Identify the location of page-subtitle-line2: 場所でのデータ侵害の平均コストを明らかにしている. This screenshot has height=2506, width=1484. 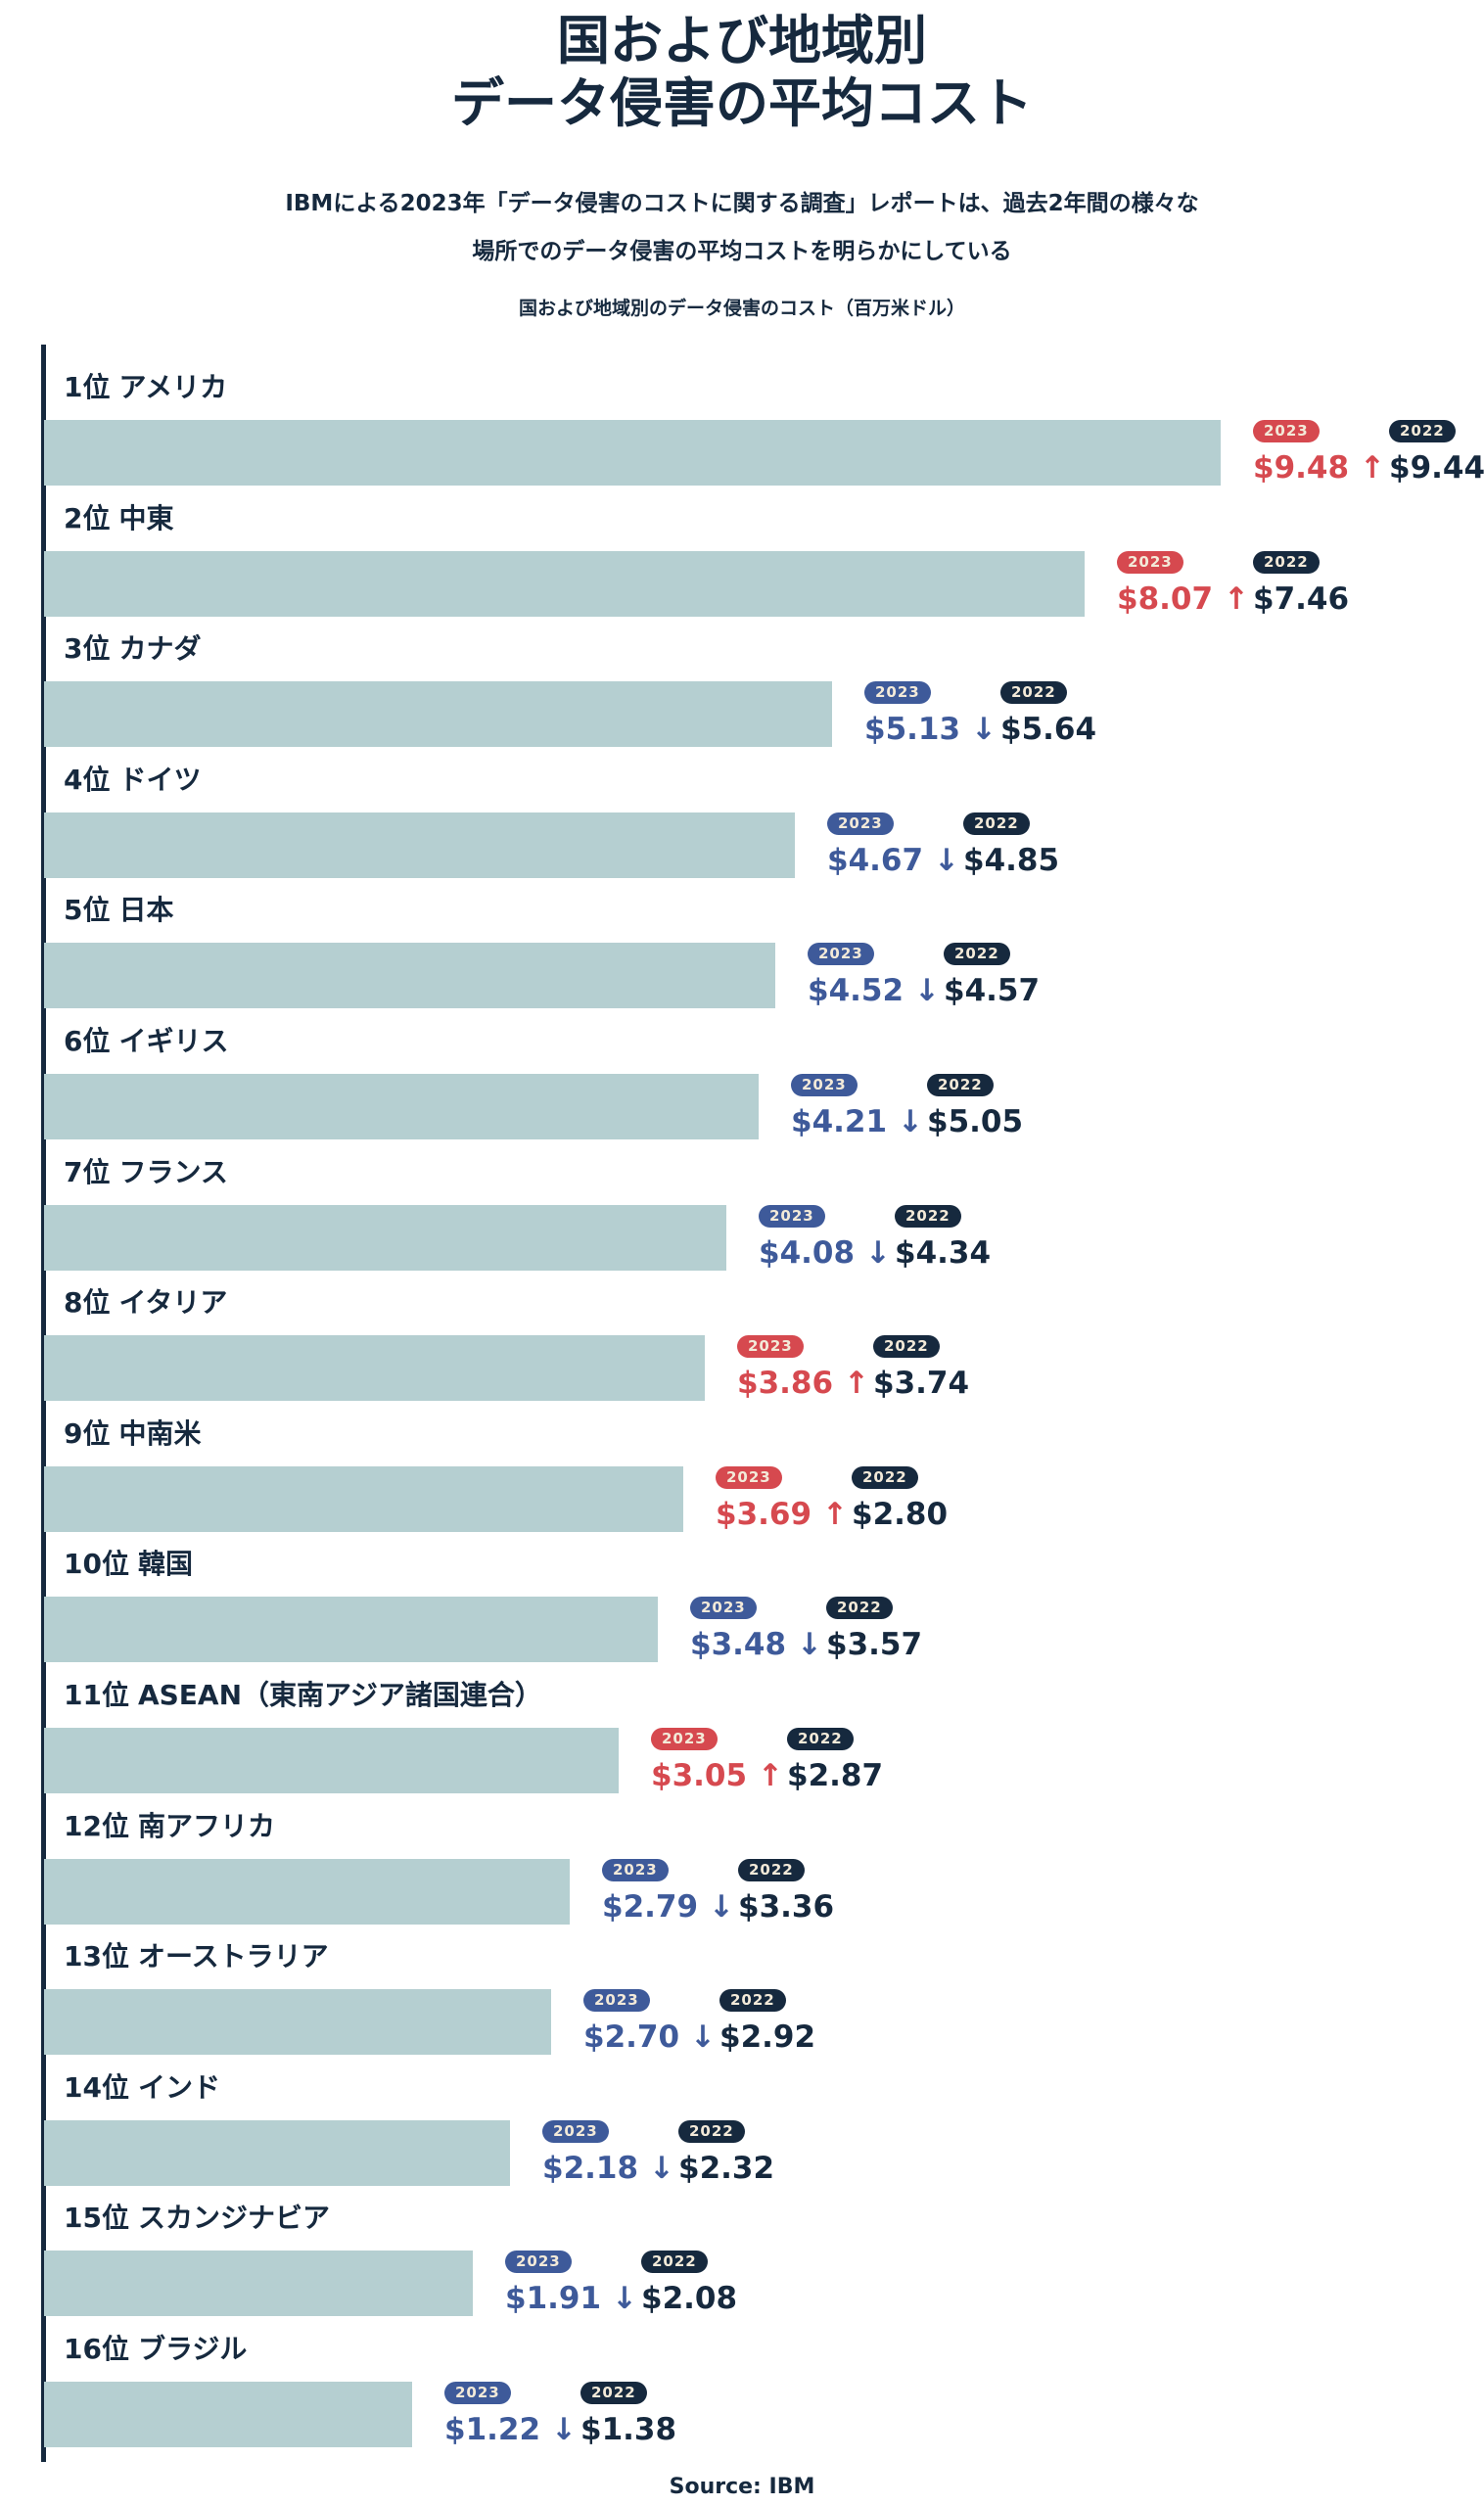
(742, 251).